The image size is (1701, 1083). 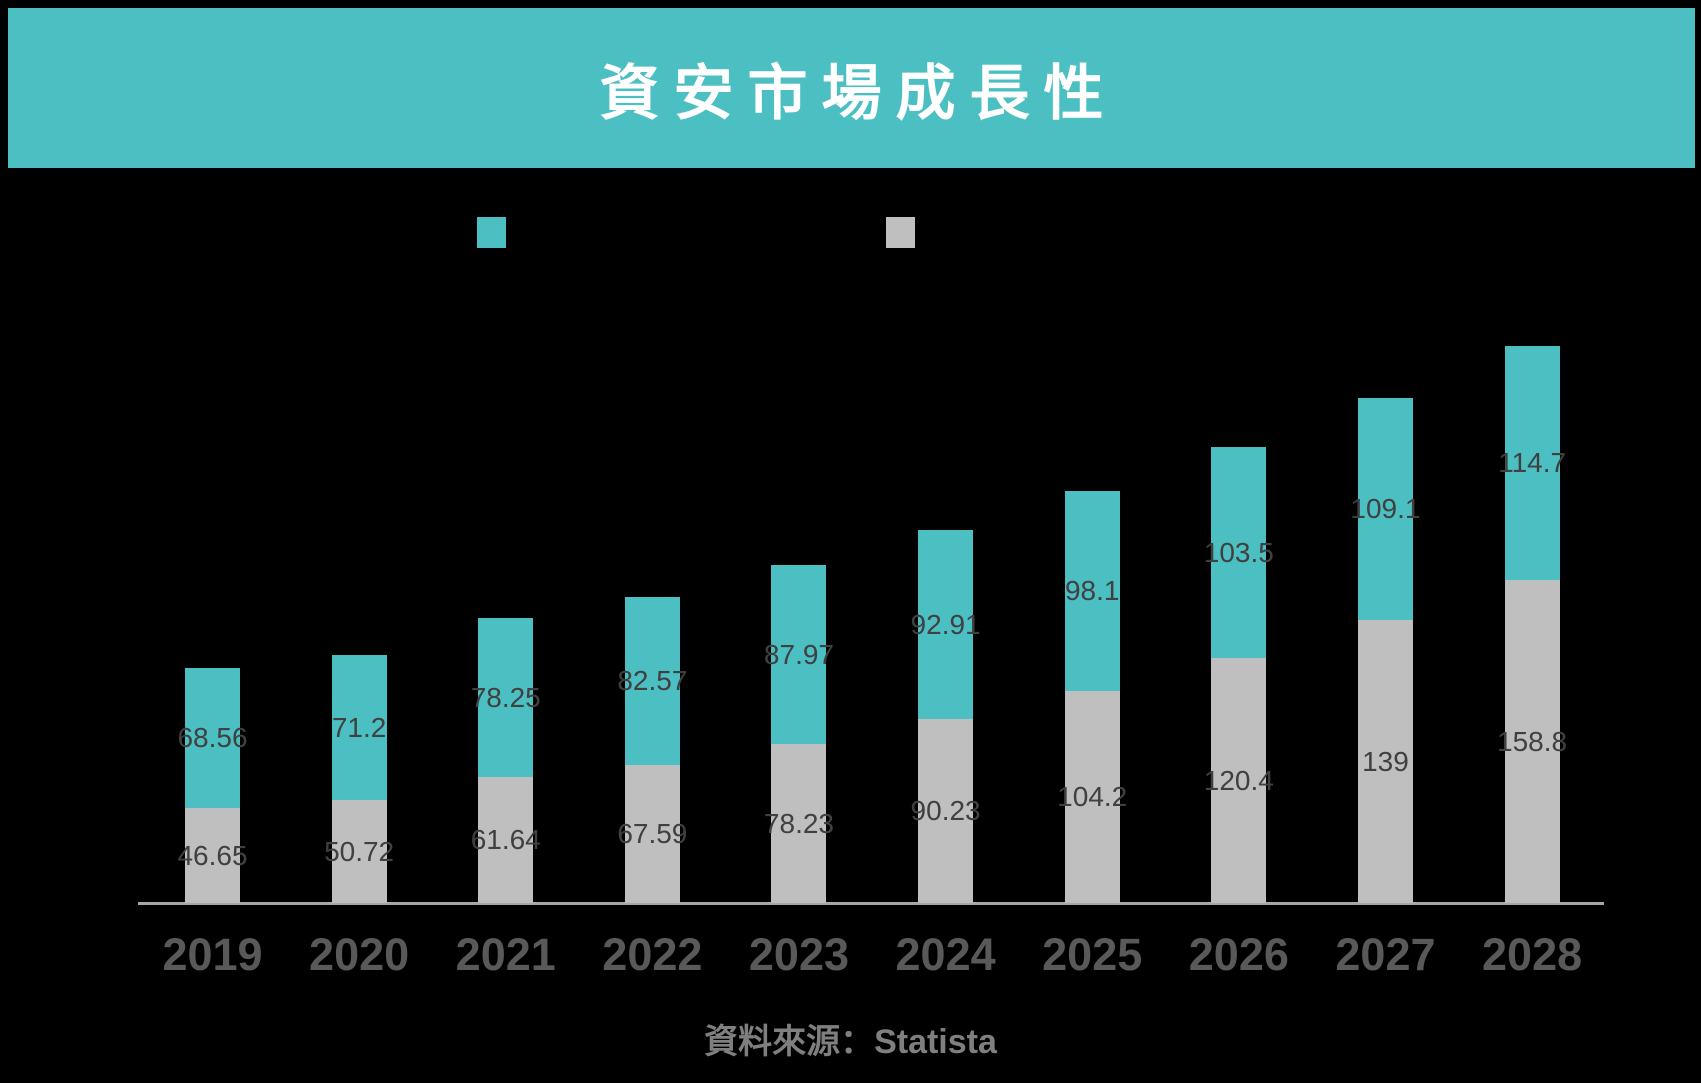 I want to click on bar-segment-bottom-gray-2026, so click(x=1239, y=780).